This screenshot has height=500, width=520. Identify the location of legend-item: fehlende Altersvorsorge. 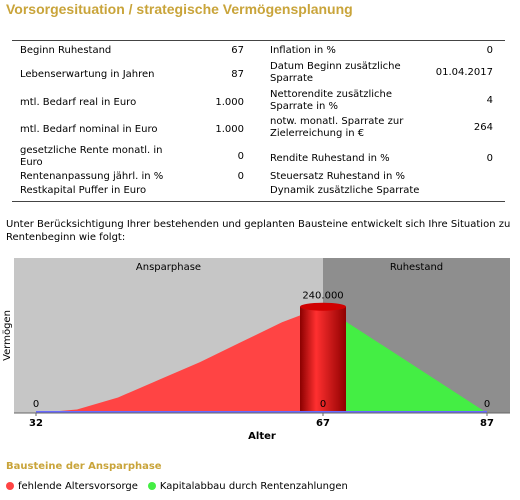
(72, 486).